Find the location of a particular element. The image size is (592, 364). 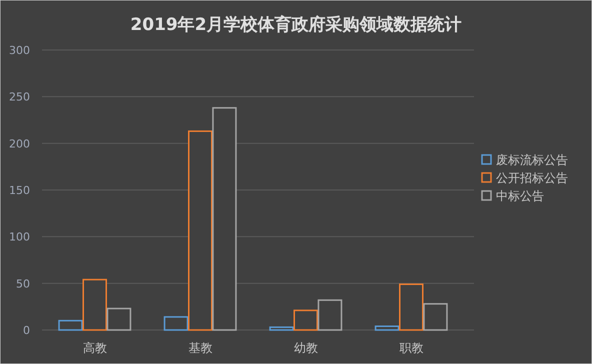

y-tick-label: 300 is located at coordinates (19, 50).